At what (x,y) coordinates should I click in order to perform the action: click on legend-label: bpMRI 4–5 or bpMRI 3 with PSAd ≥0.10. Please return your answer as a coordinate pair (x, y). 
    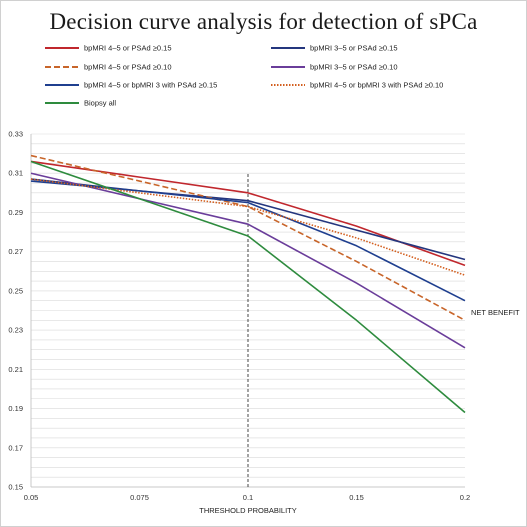
    Looking at the image, I should click on (376, 85).